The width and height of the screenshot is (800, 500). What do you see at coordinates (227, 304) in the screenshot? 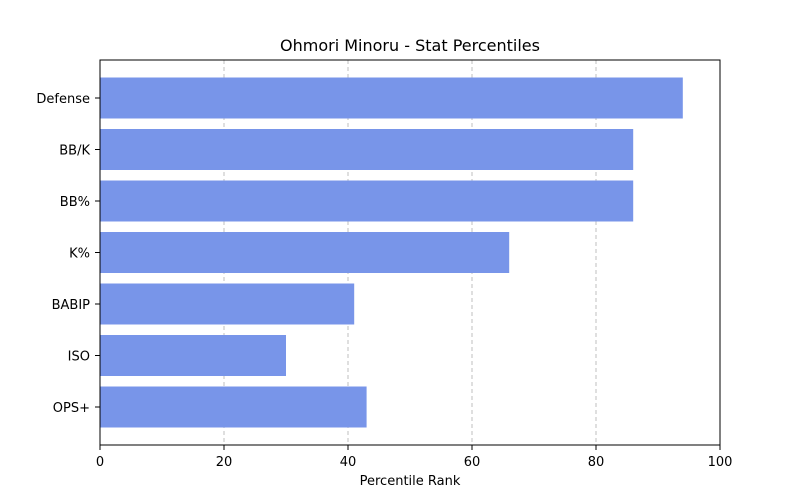
I see `bar-babip` at bounding box center [227, 304].